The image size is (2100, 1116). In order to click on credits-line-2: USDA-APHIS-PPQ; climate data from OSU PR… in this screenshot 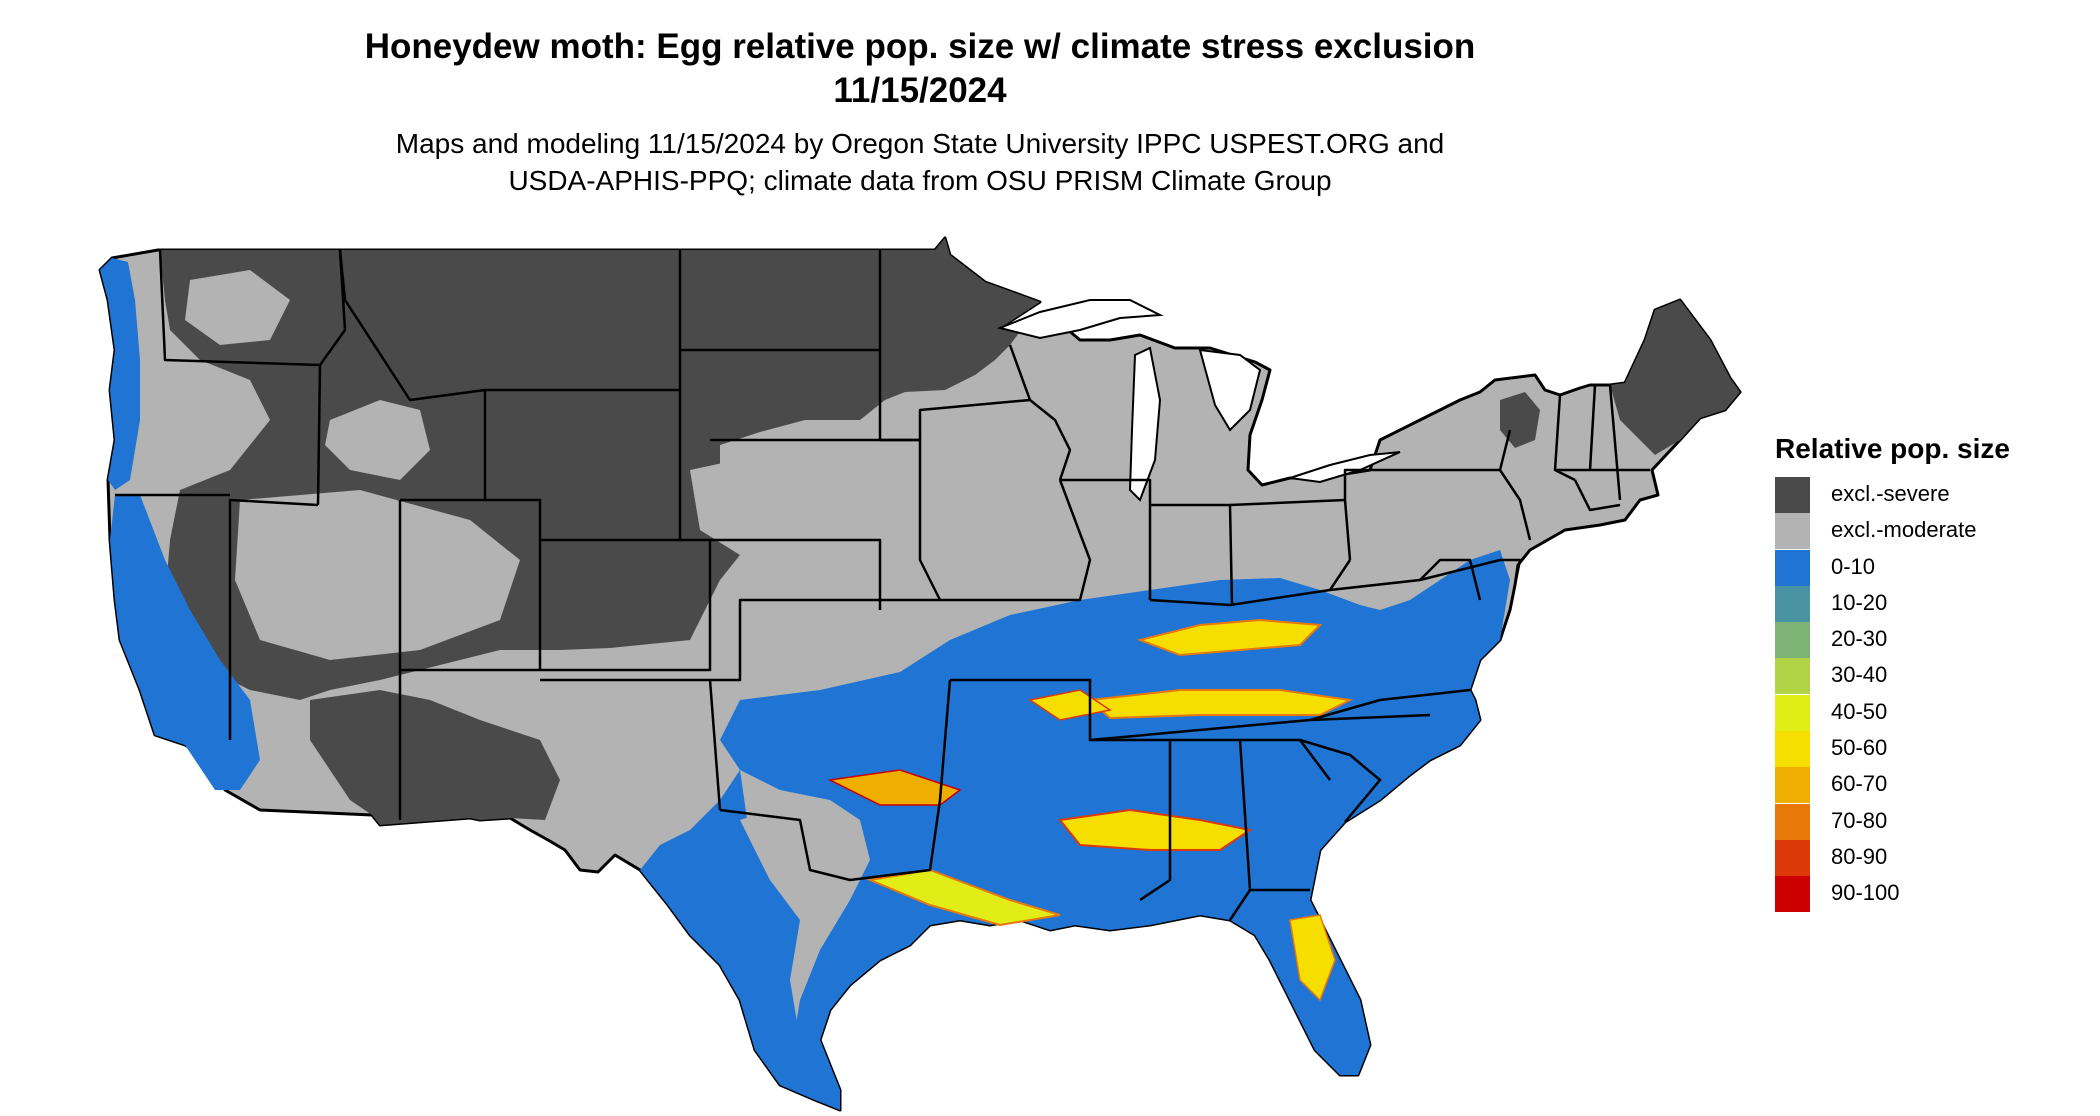, I will do `click(920, 180)`.